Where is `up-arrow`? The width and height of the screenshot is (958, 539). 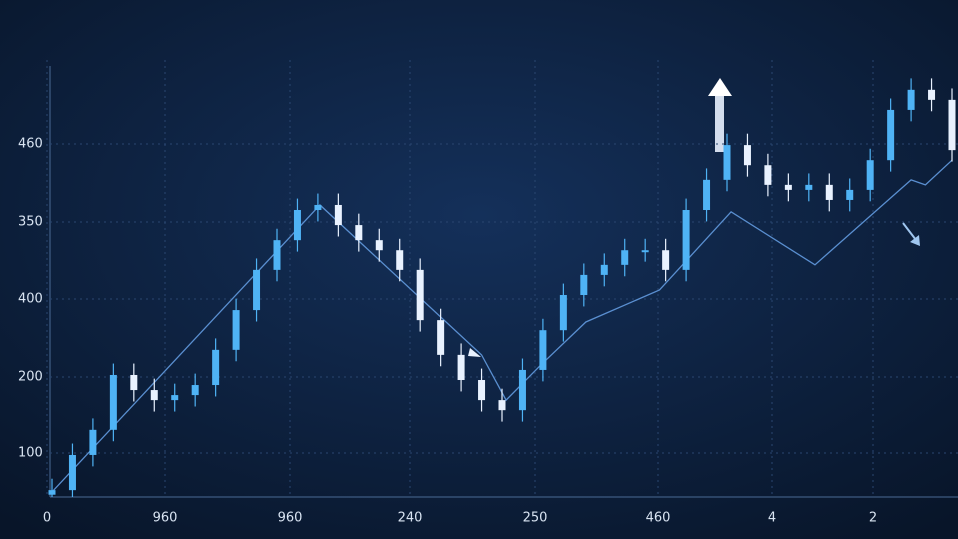 up-arrow is located at coordinates (720, 115).